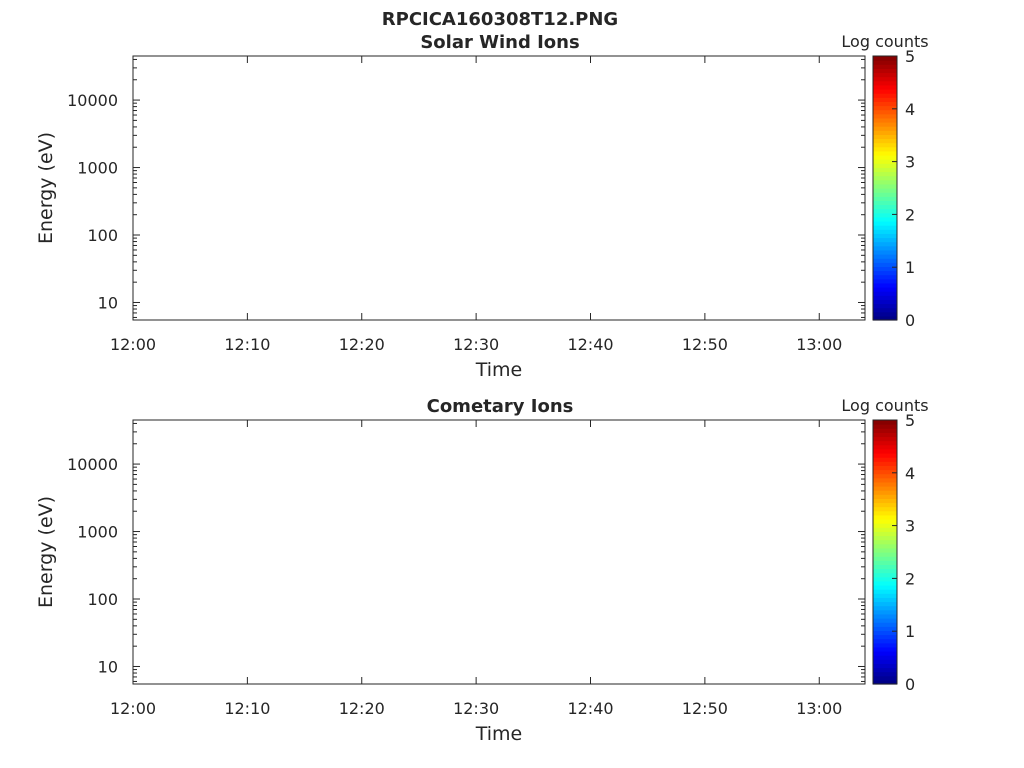 This screenshot has height=768, width=1024. What do you see at coordinates (108, 666) in the screenshot?
I see `y-tick-label: 10` at bounding box center [108, 666].